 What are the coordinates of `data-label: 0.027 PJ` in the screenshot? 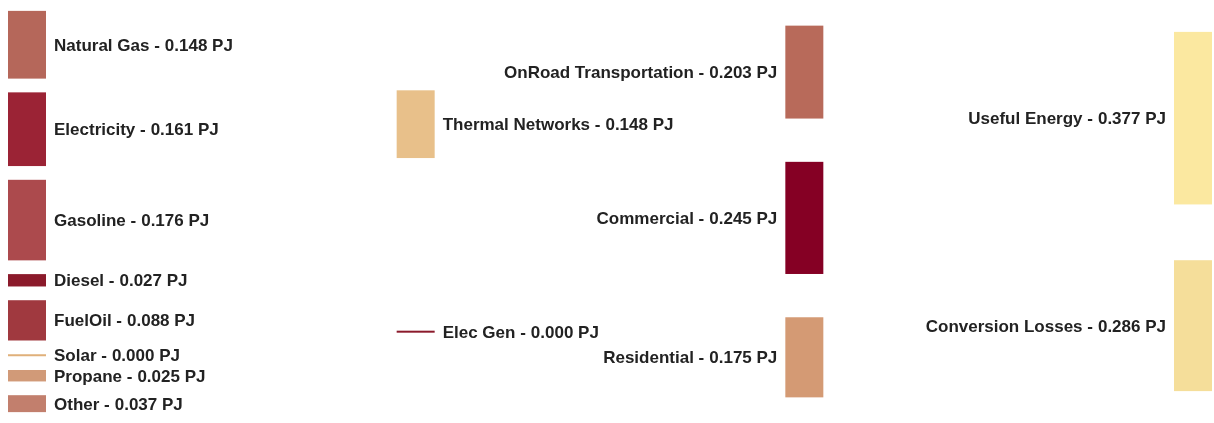 It's located at (153, 281).